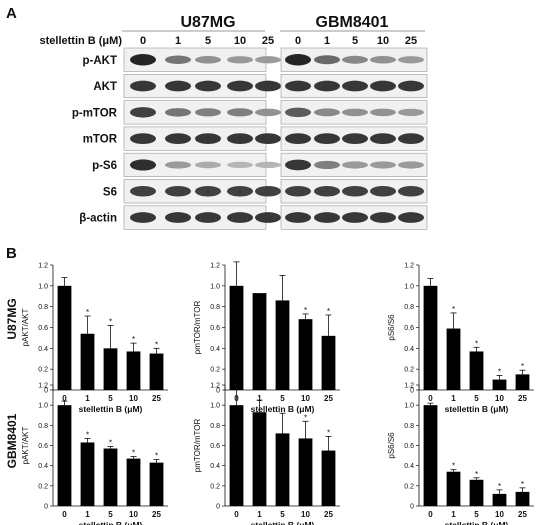  What do you see at coordinates (352, 22) in the screenshot?
I see `cell-line-title-gbm8401: GBM8401` at bounding box center [352, 22].